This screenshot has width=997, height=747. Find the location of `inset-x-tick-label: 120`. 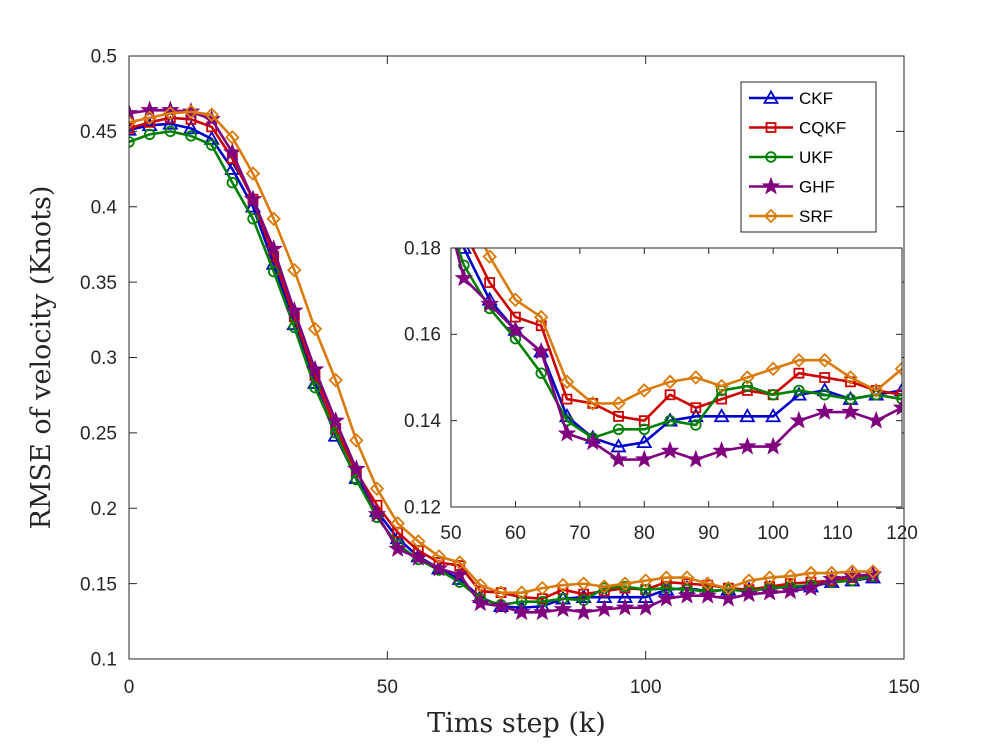

inset-x-tick-label: 120 is located at coordinates (902, 533).